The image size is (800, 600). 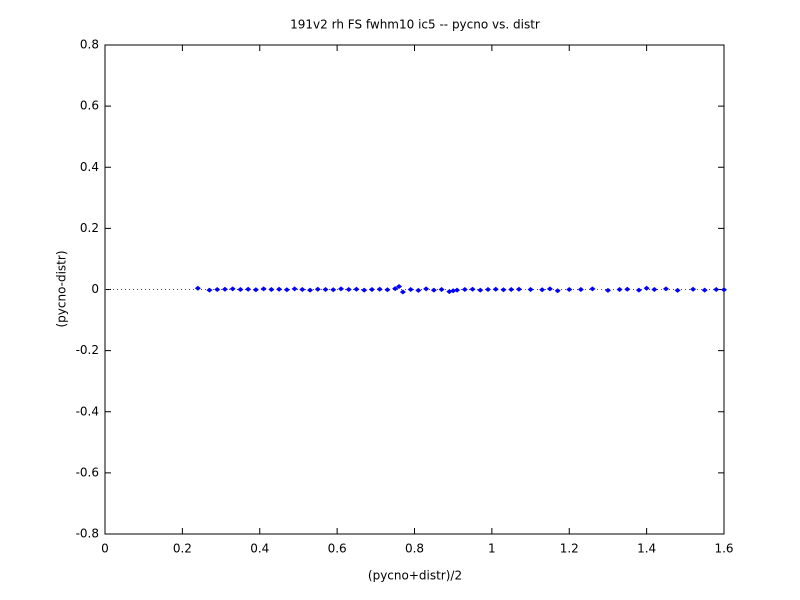 What do you see at coordinates (87, 472) in the screenshot?
I see `y-tick-label: -0.6` at bounding box center [87, 472].